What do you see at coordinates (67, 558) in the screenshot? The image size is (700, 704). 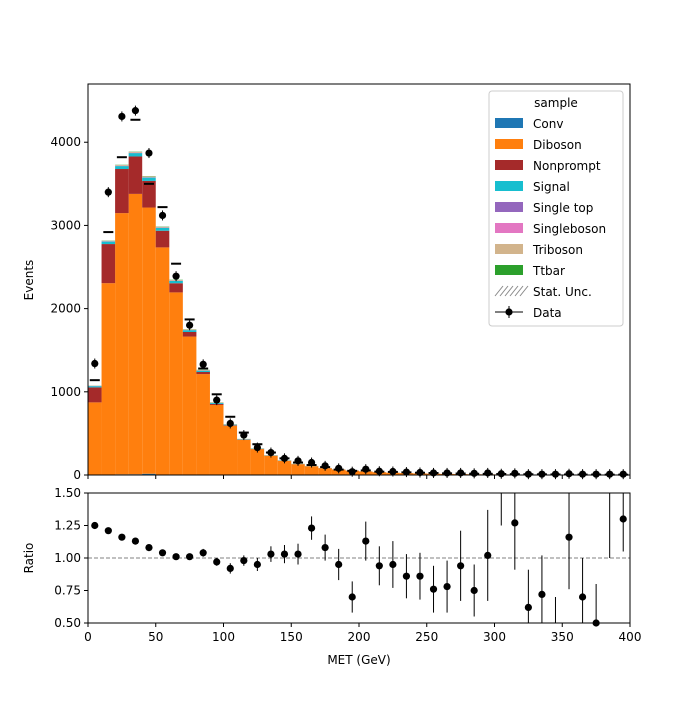 I see `ratio-ytick-label-1.00: 1.00` at bounding box center [67, 558].